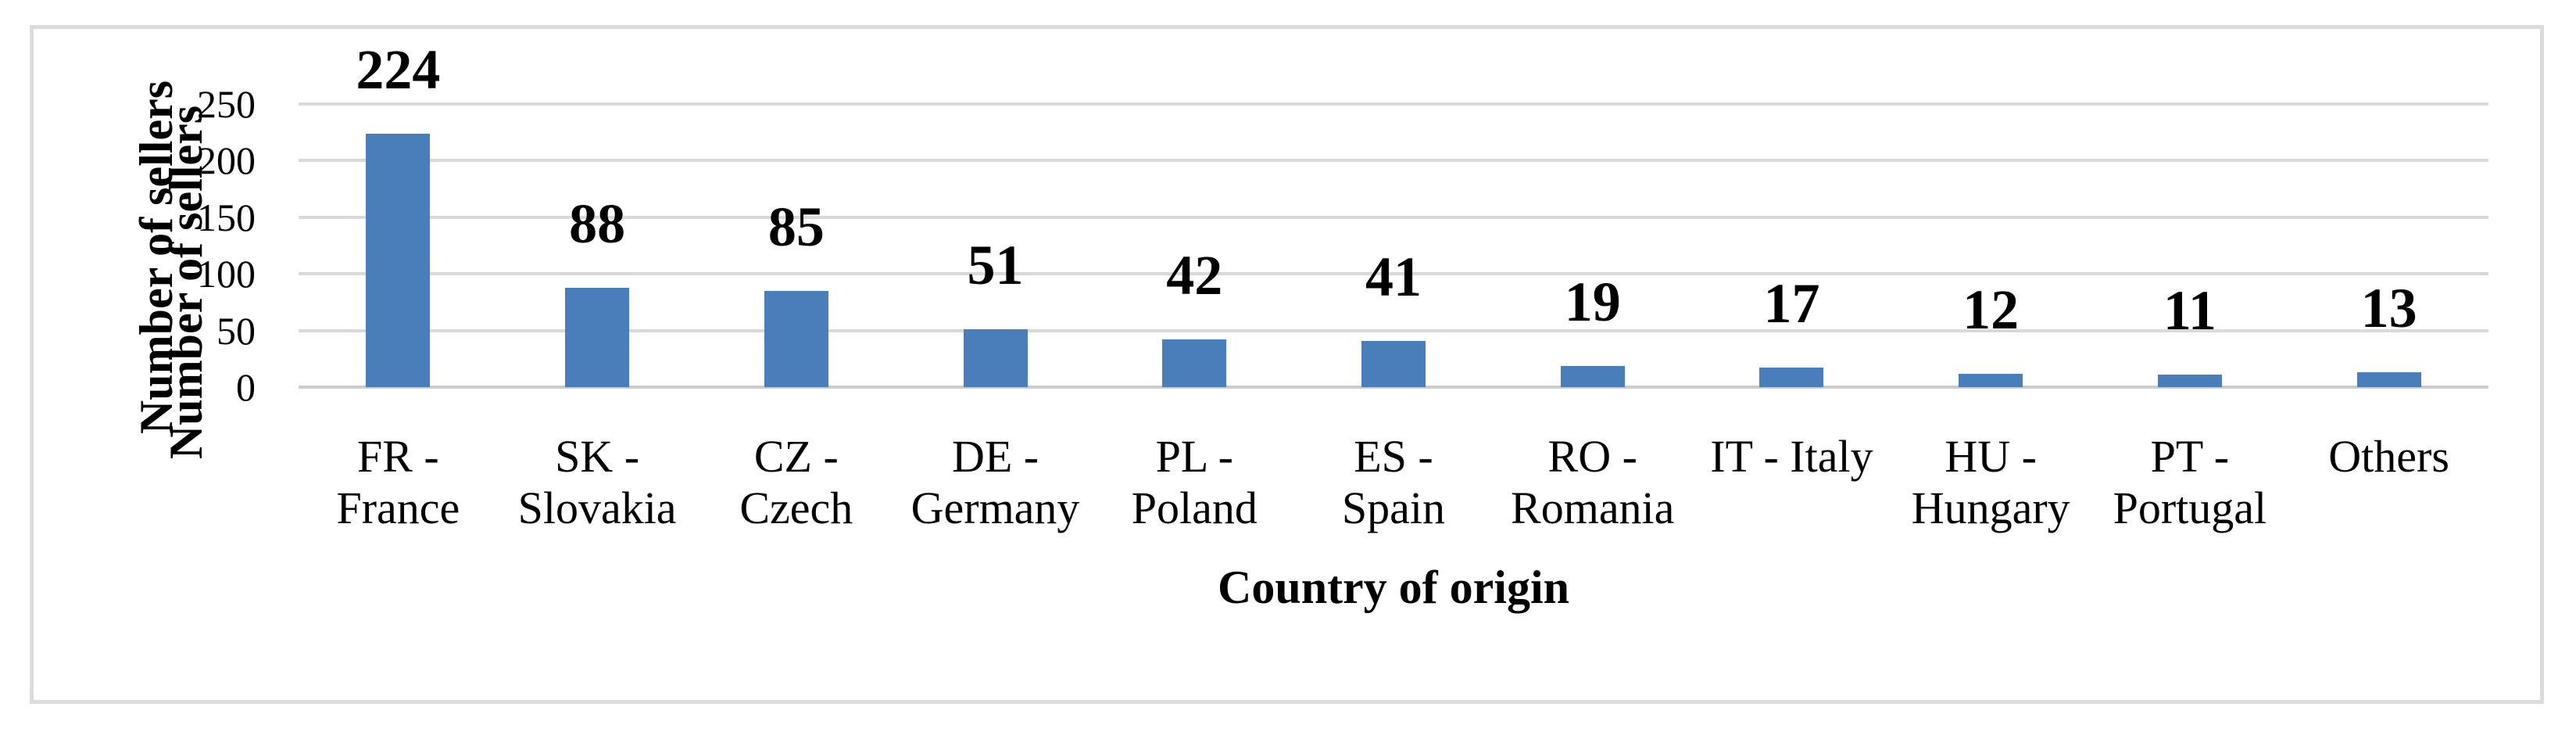 This screenshot has height=732, width=2576. What do you see at coordinates (398, 508) in the screenshot?
I see `x-category-label-line: France` at bounding box center [398, 508].